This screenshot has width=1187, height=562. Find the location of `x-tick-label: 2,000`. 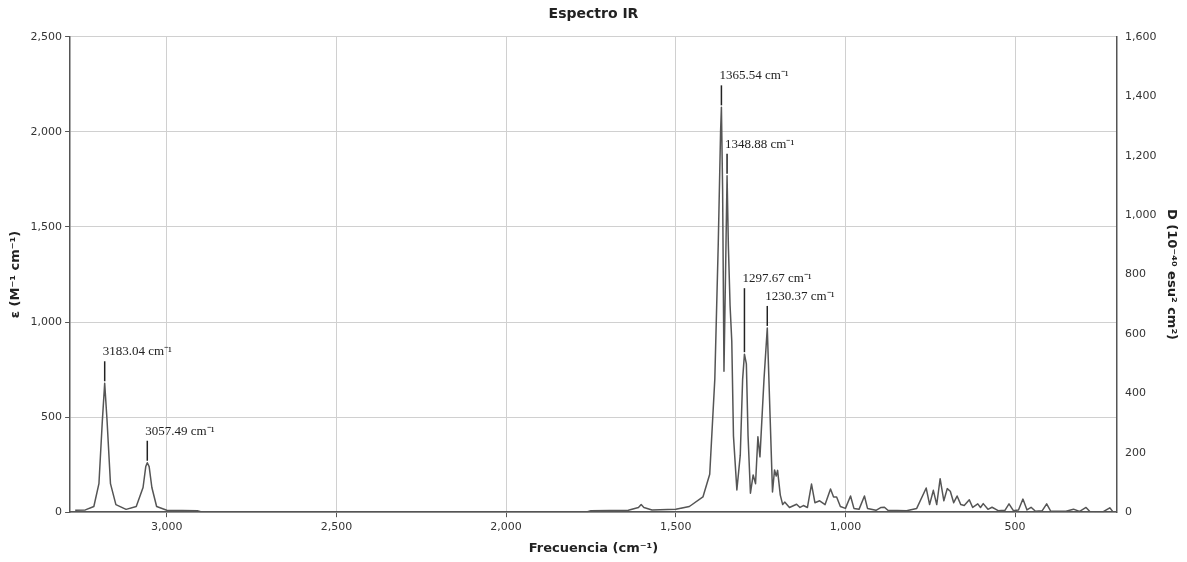

x-tick-label: 2,000 is located at coordinates (506, 526).